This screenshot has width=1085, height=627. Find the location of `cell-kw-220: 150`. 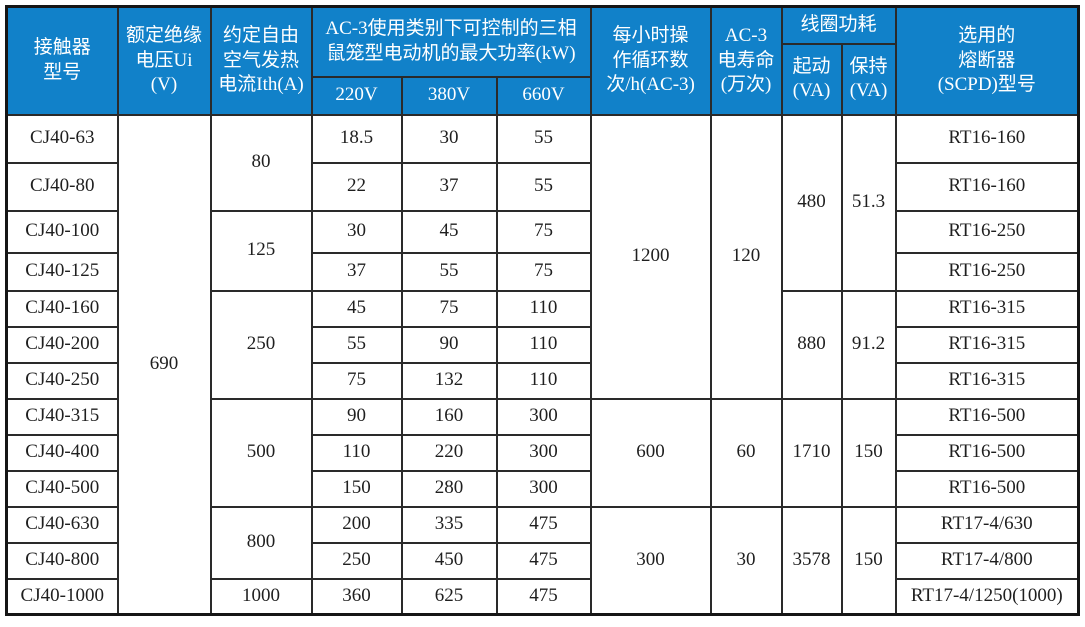

cell-kw-220: 150 is located at coordinates (356, 488).